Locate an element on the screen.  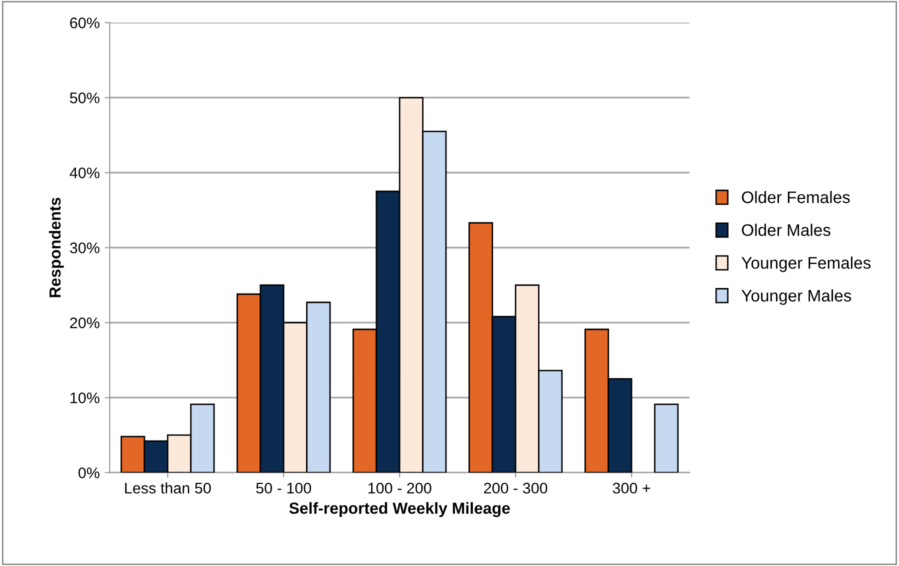
legend-label: Younger Males is located at coordinates (796, 297).